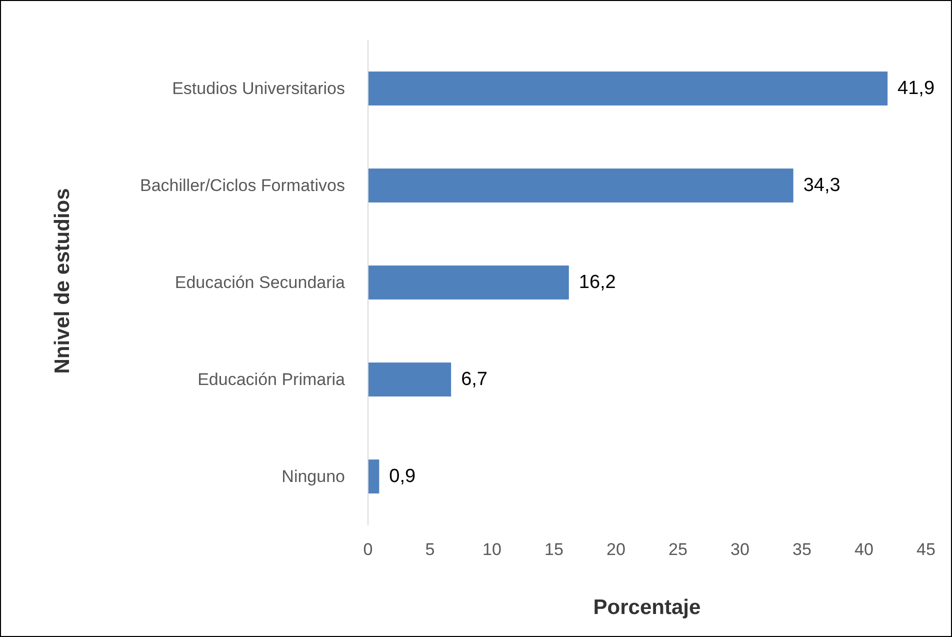  Describe the element at coordinates (554, 549) in the screenshot. I see `x-tick-label: 15` at that location.